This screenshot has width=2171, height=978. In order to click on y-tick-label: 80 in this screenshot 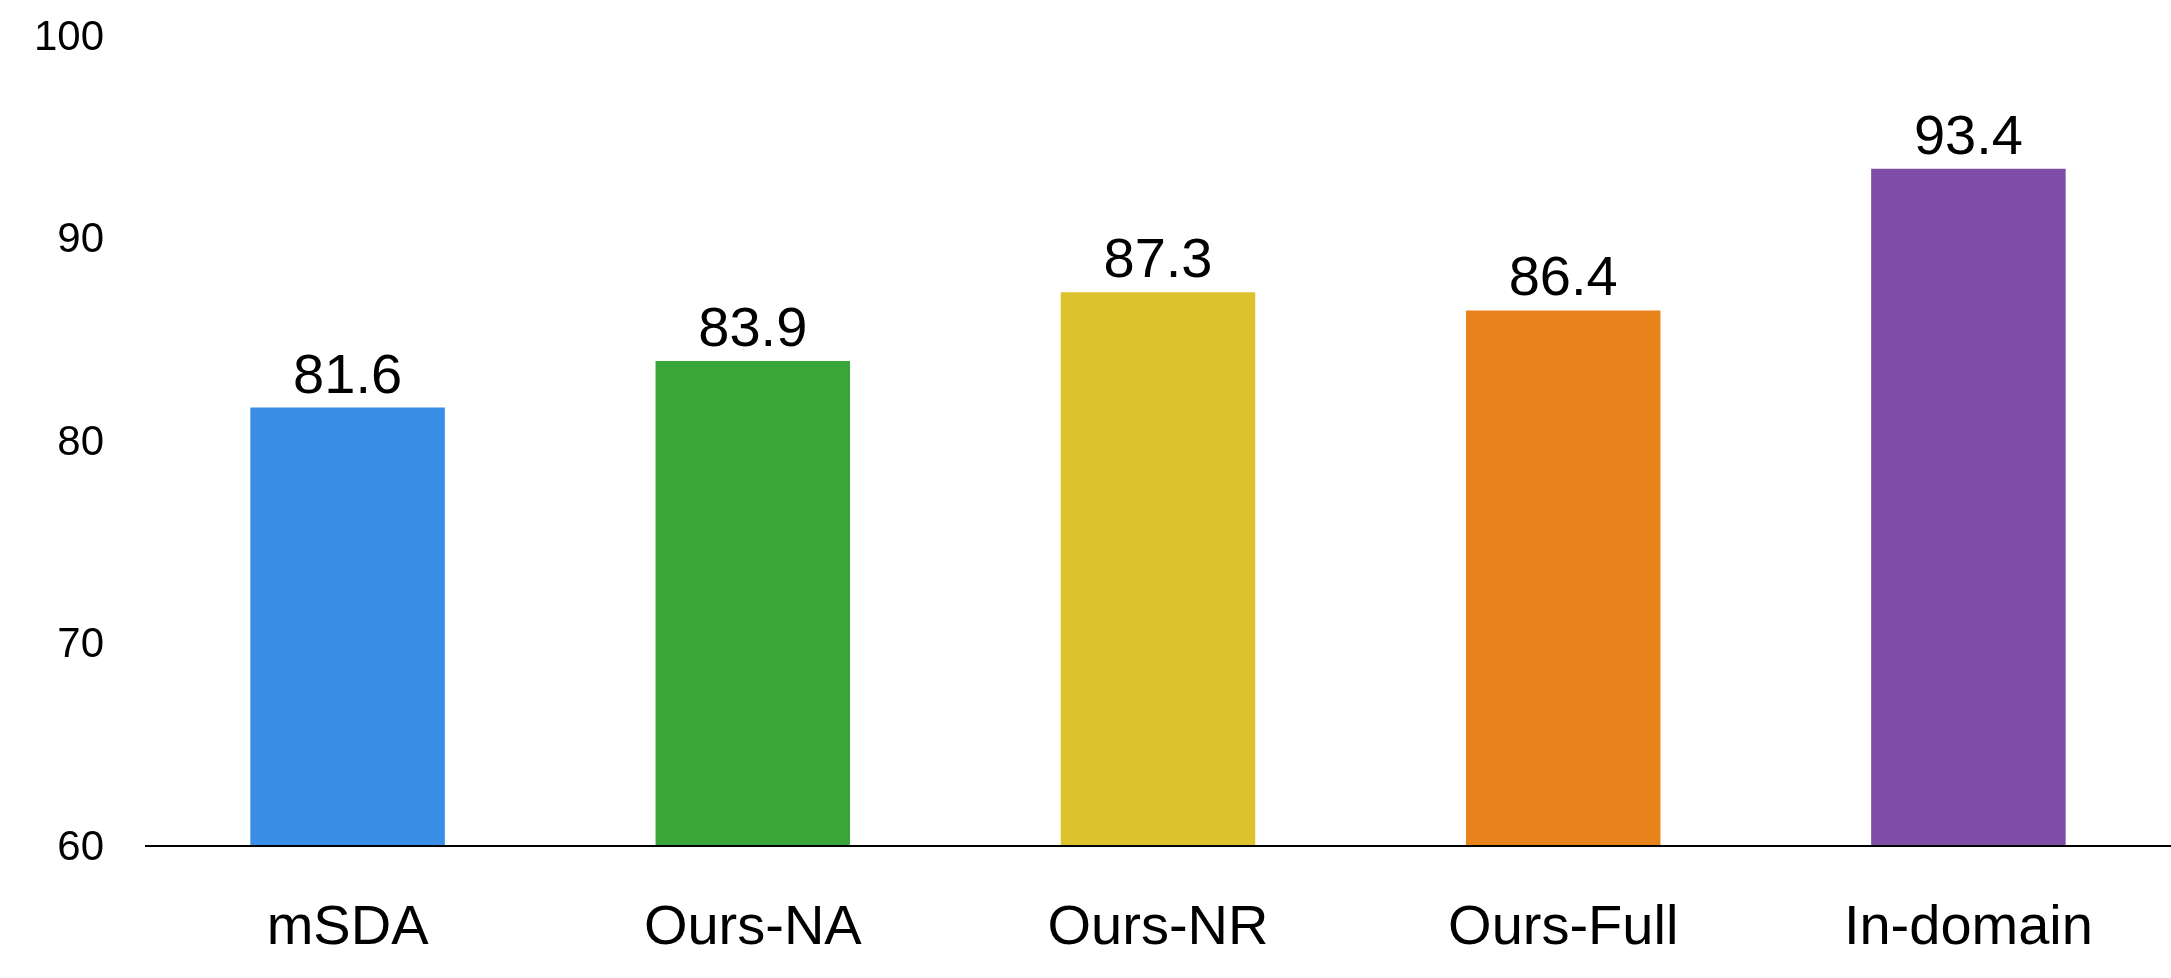, I will do `click(80, 440)`.